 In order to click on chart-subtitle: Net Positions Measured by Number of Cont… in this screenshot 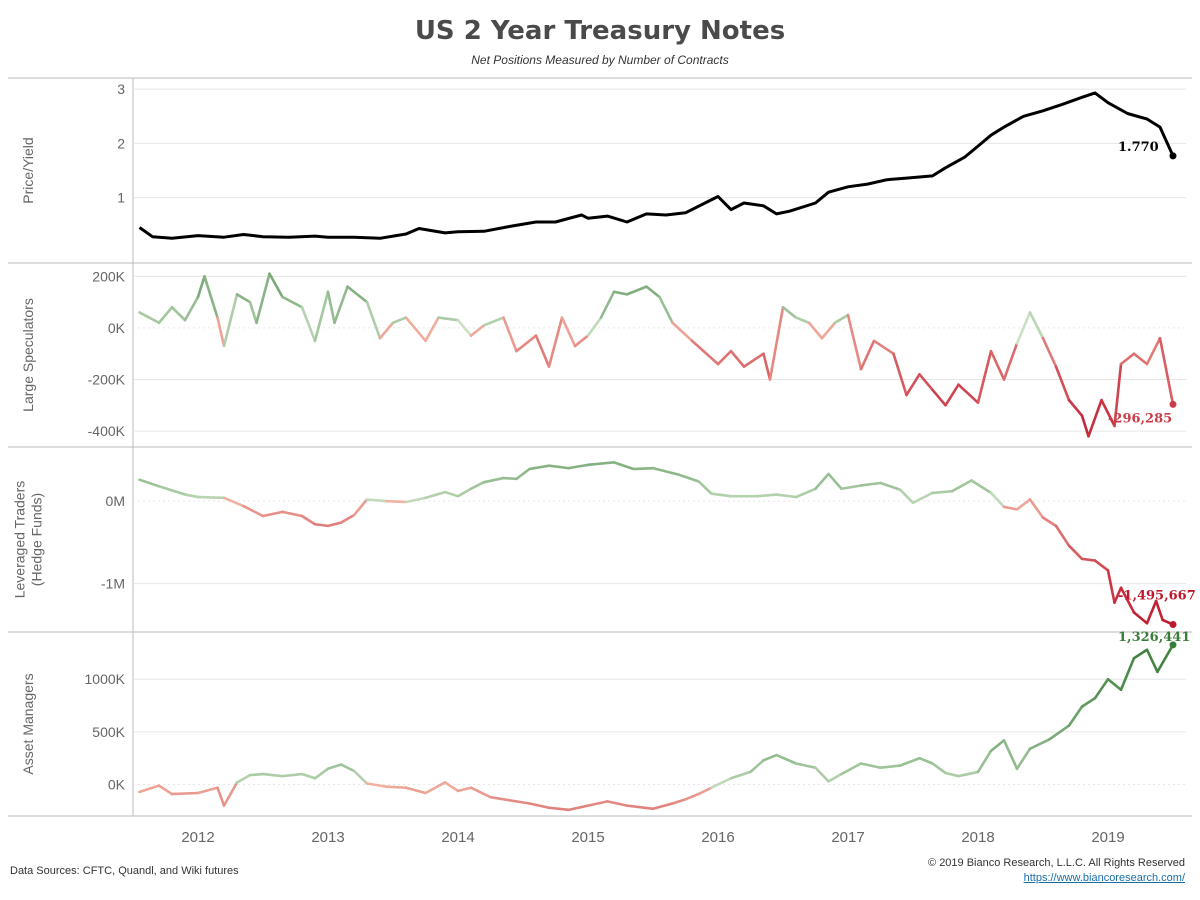, I will do `click(600, 60)`.